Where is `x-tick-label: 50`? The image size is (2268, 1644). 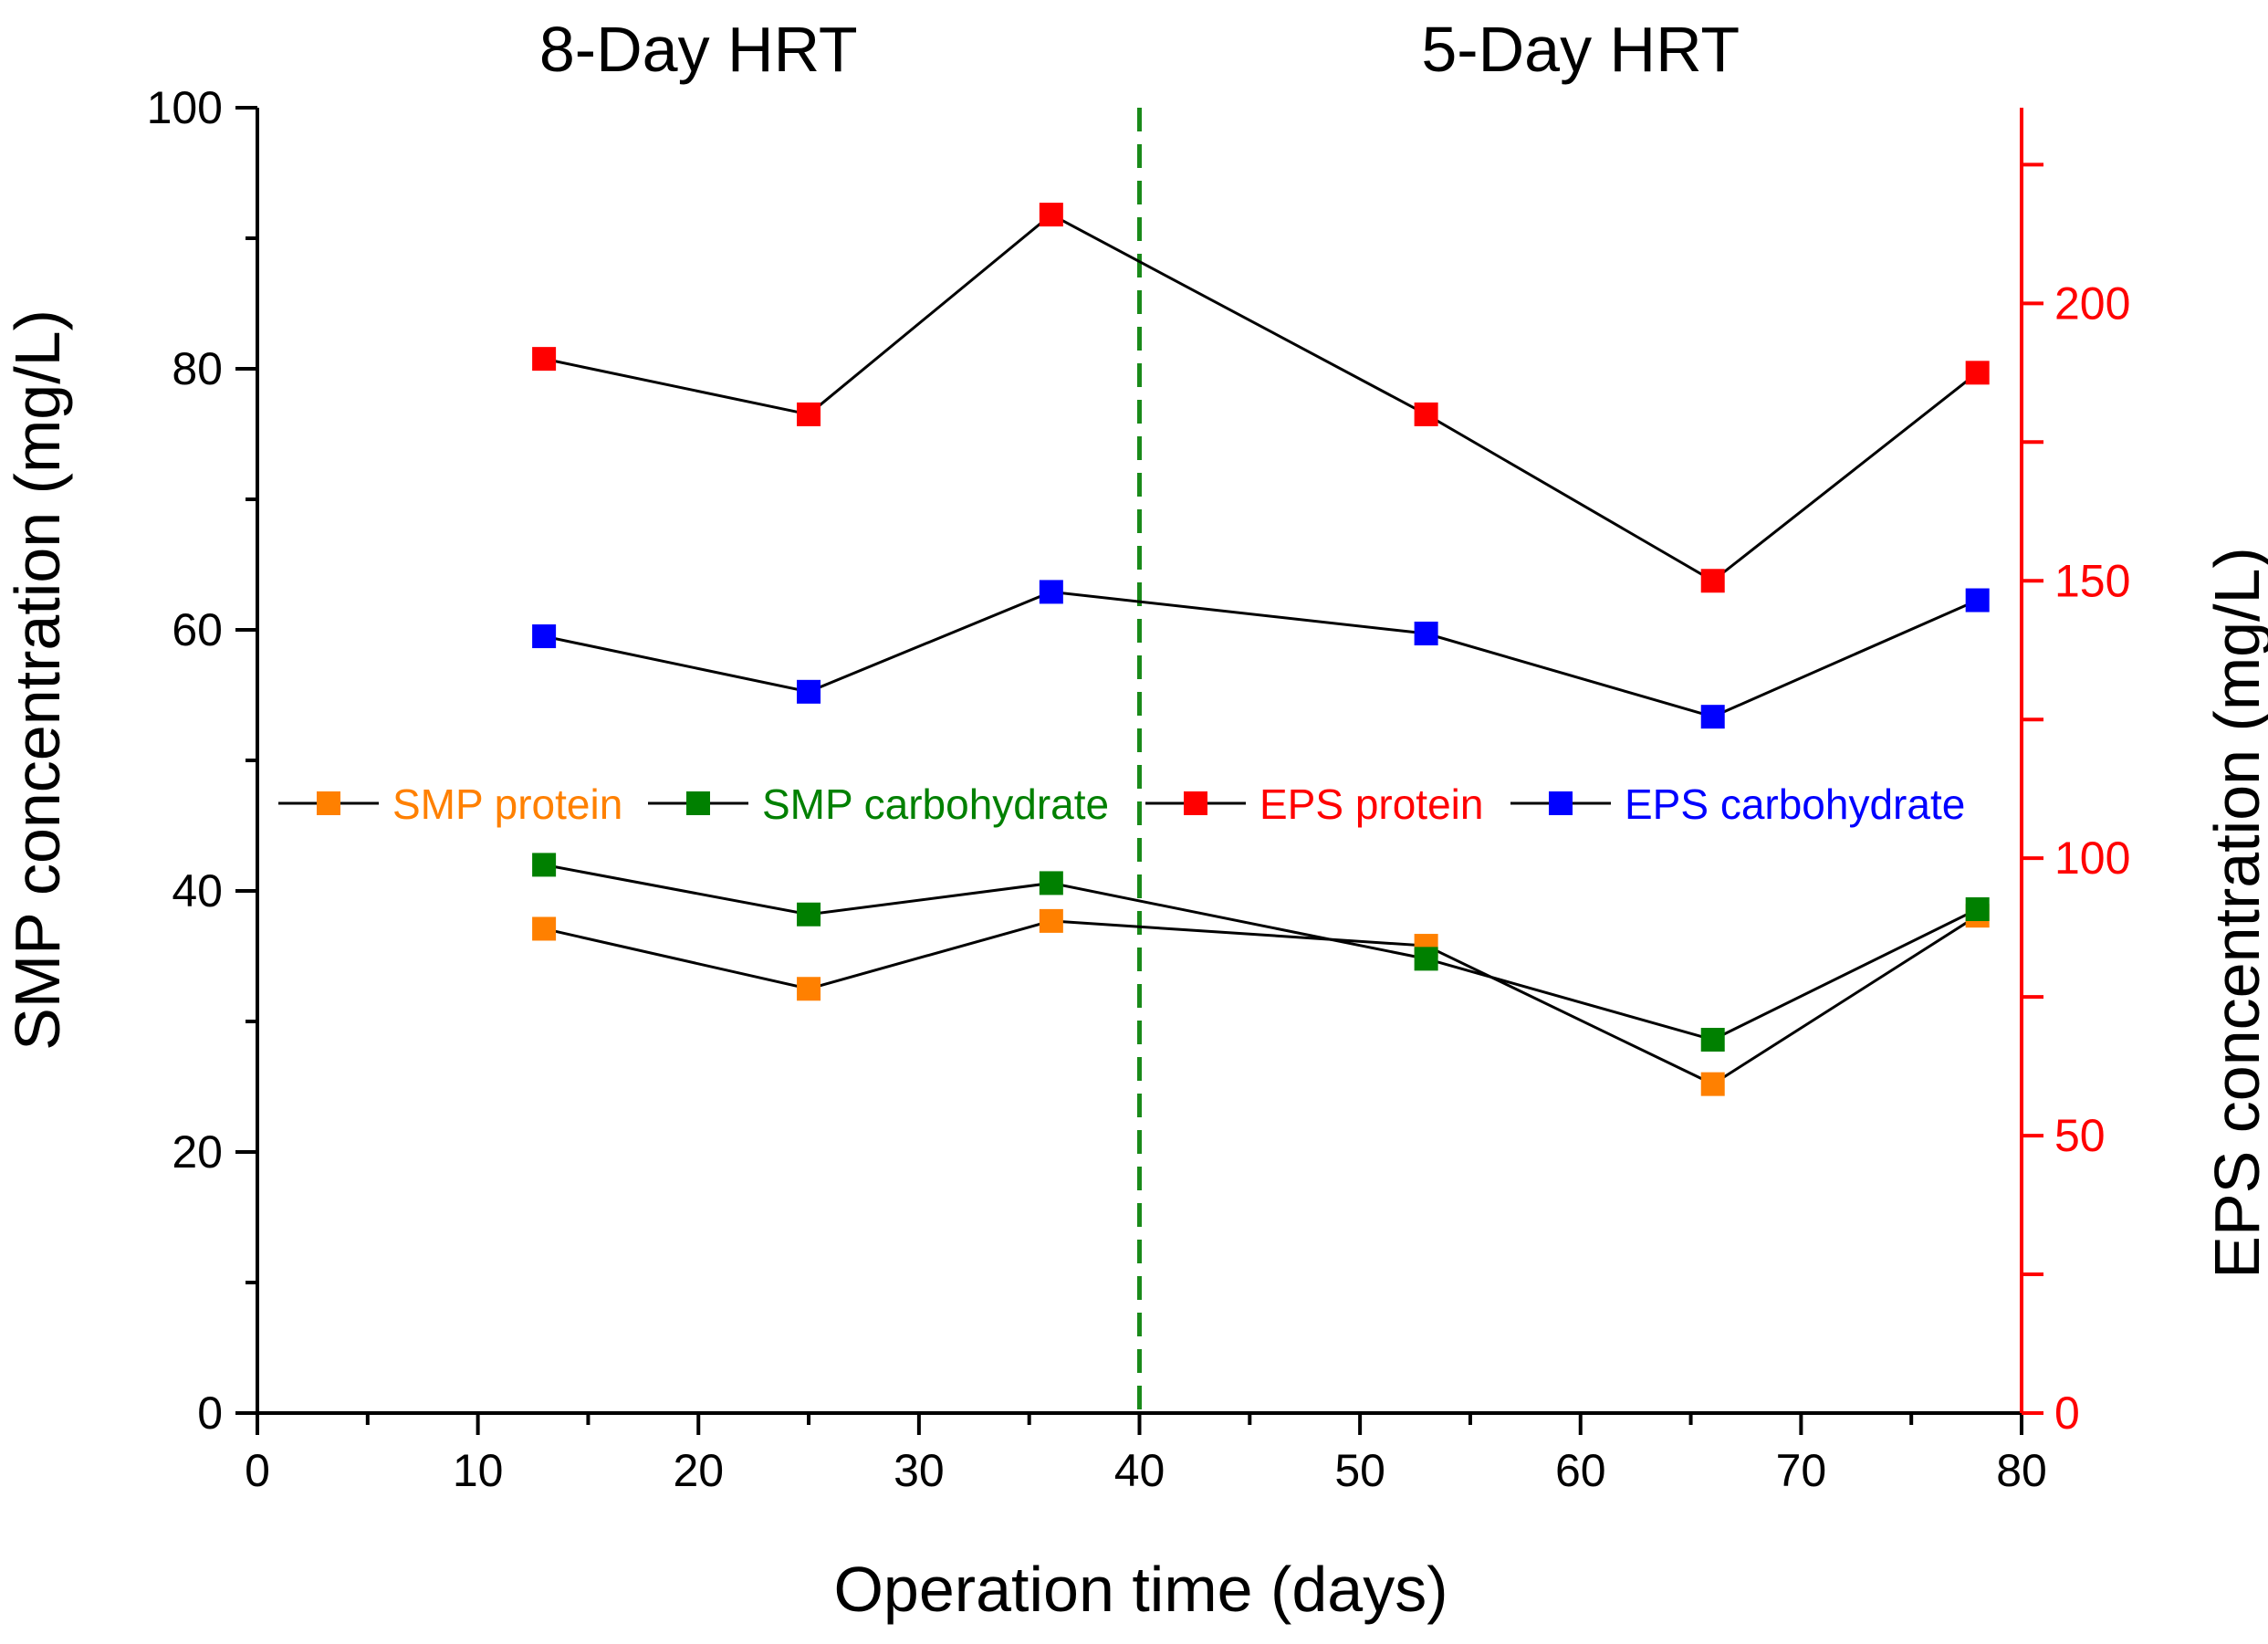 x-tick-label: 50 is located at coordinates (1359, 1470).